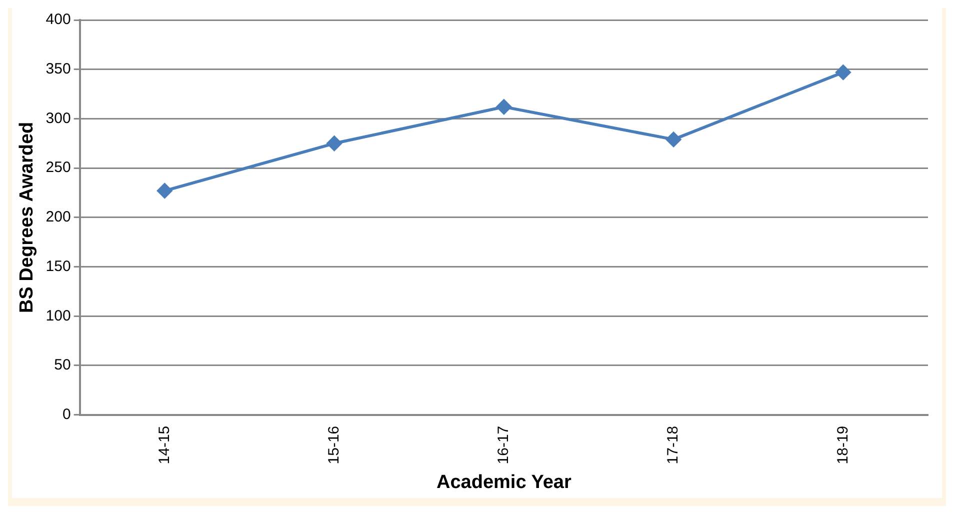 The height and width of the screenshot is (514, 954). Describe the element at coordinates (66, 414) in the screenshot. I see `y-tick-label: 0` at that location.